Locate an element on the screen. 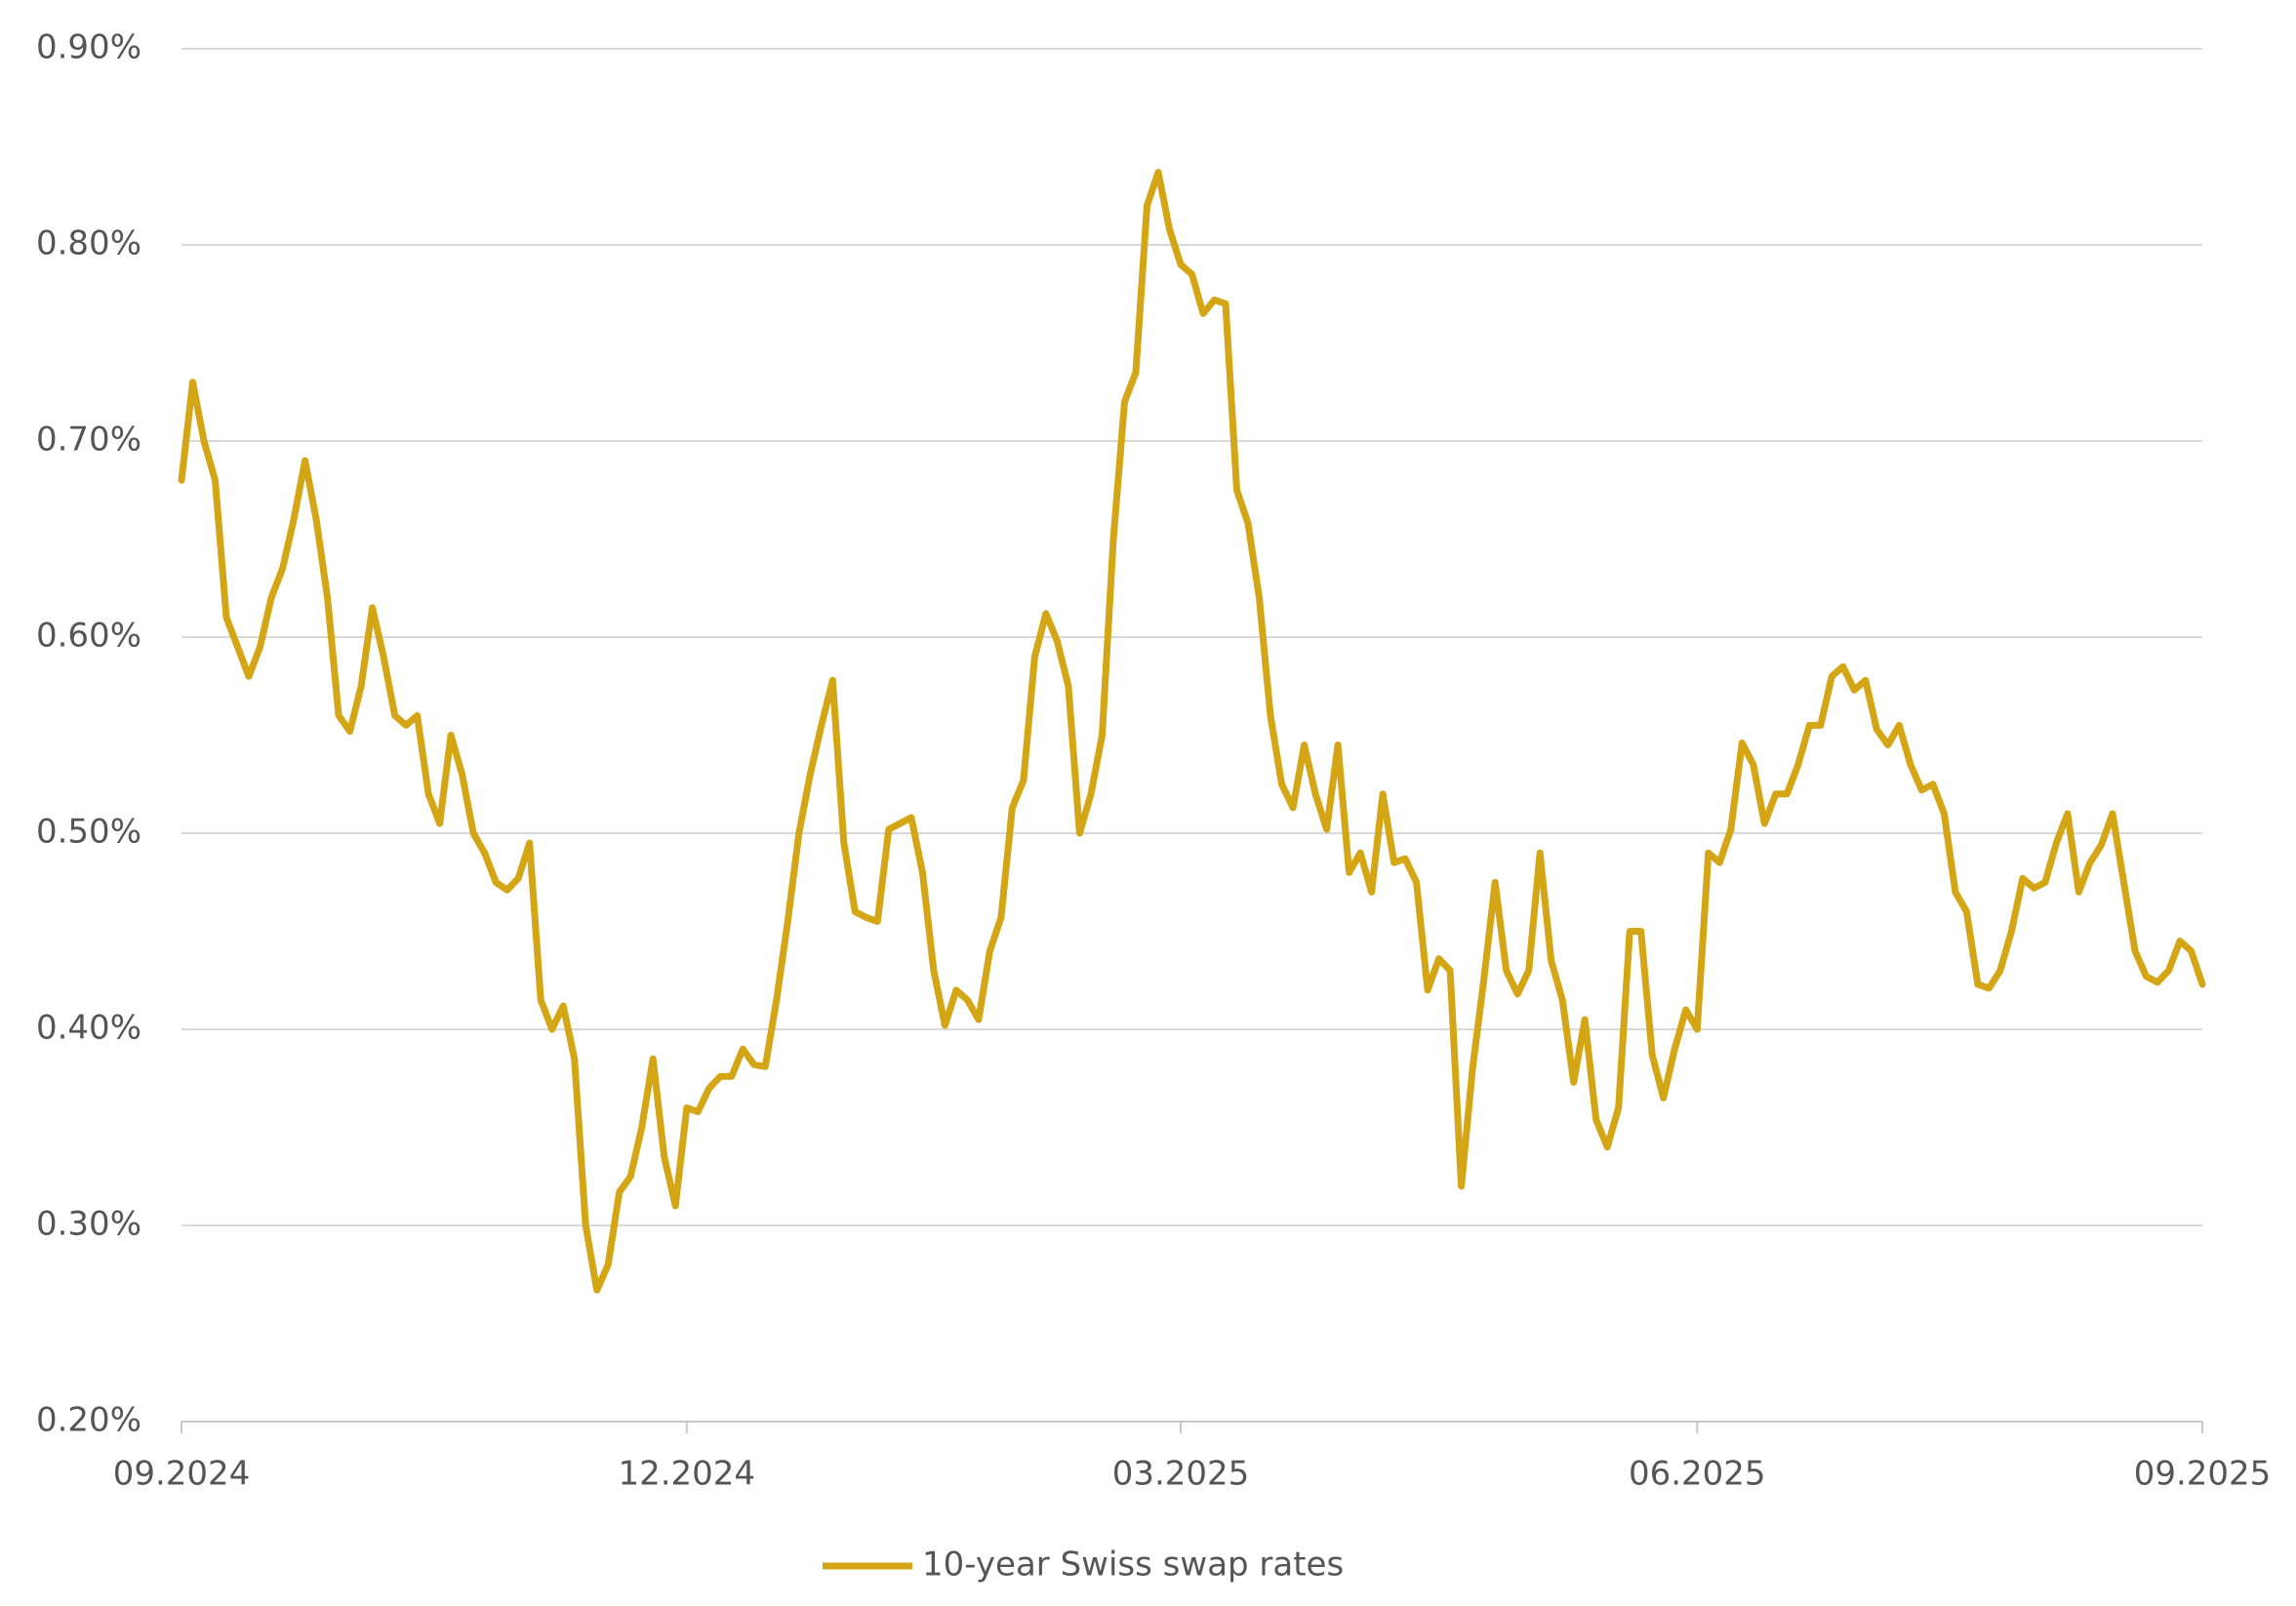 The height and width of the screenshot is (1606, 2296). y-tick-label: 0.20% is located at coordinates (89, 1421).